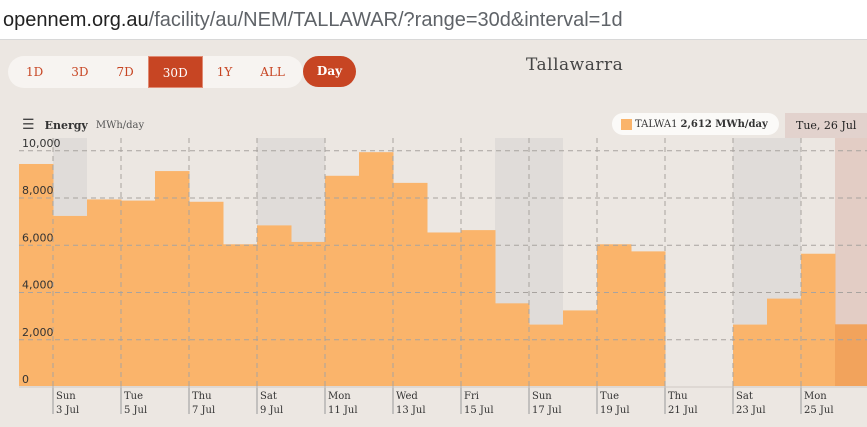  What do you see at coordinates (25, 379) in the screenshot?
I see `ytick-label: 0` at bounding box center [25, 379].